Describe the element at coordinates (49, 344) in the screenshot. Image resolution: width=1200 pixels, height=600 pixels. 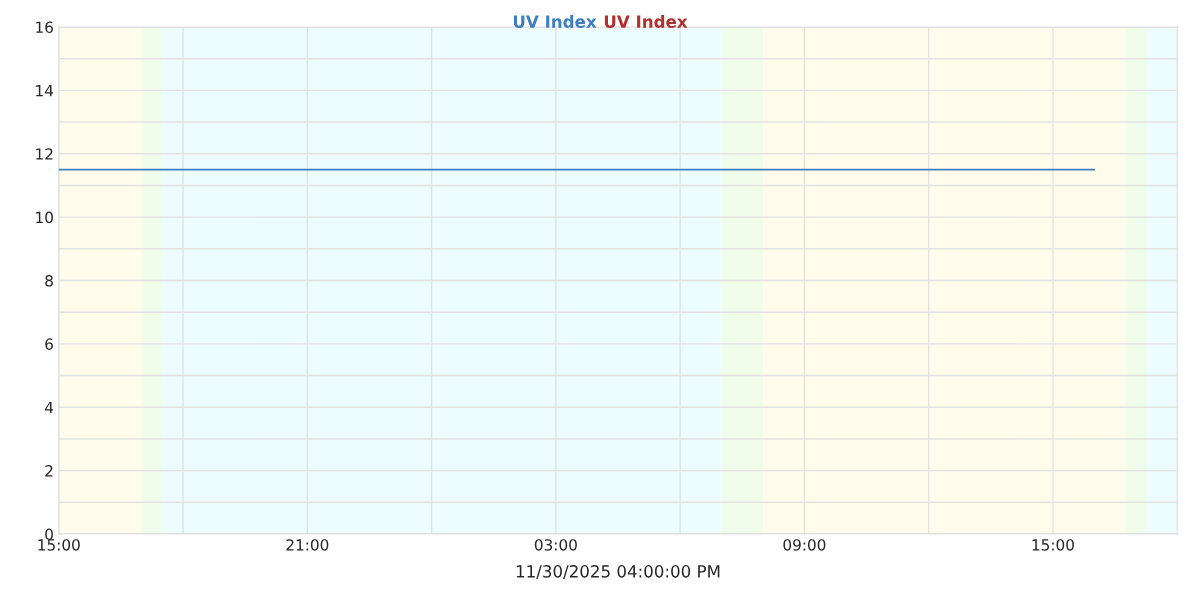
I see `y-tick-label: 6` at that location.